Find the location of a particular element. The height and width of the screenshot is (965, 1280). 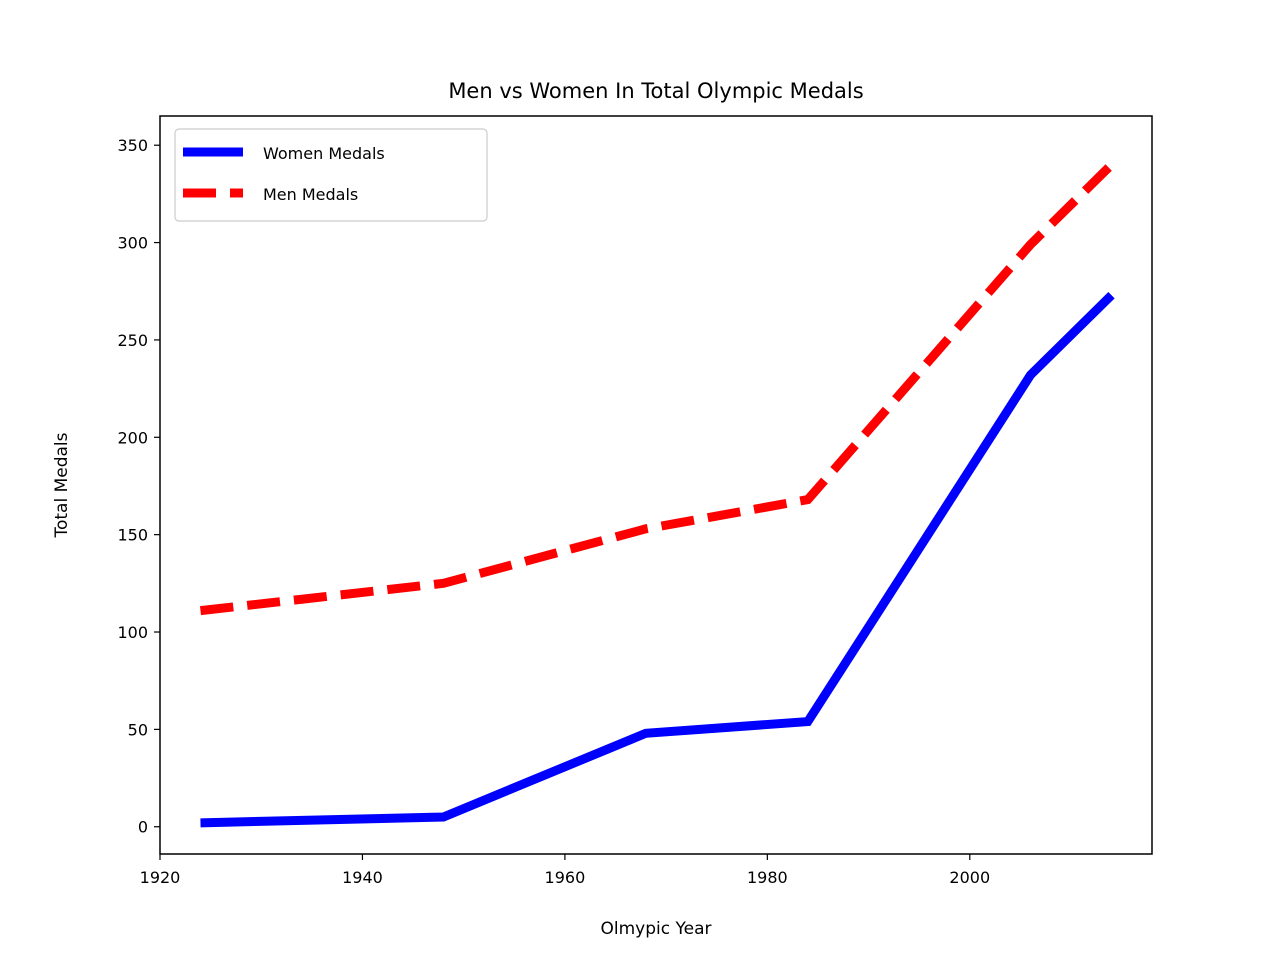

x-tick-label: 1980 is located at coordinates (767, 877).